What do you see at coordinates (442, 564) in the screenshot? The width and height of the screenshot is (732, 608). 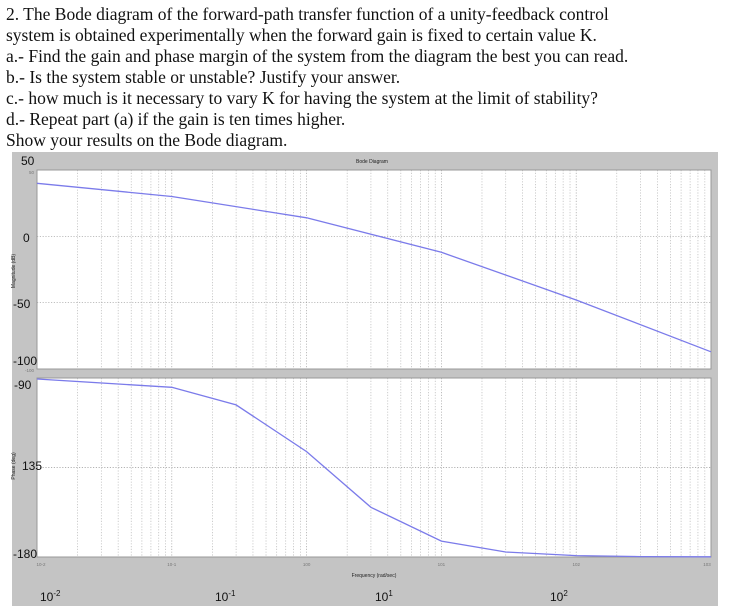 I see `x-tick-label-small: 101` at bounding box center [442, 564].